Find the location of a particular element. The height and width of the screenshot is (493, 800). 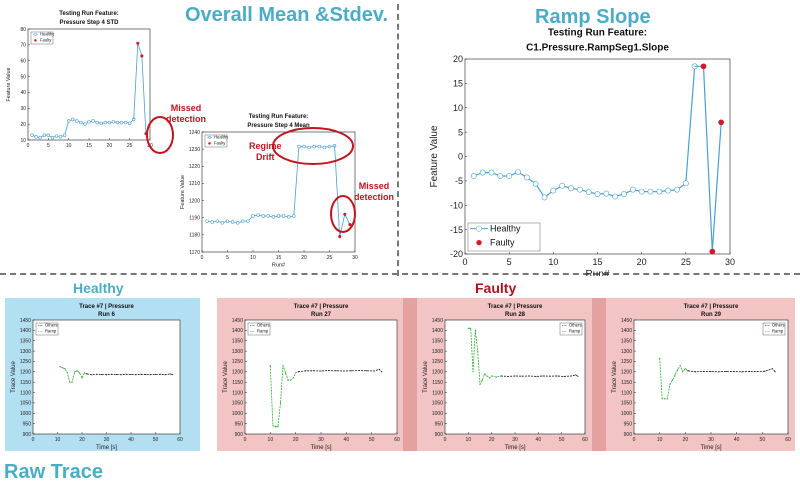

horizontal-divider is located at coordinates (400, 274).